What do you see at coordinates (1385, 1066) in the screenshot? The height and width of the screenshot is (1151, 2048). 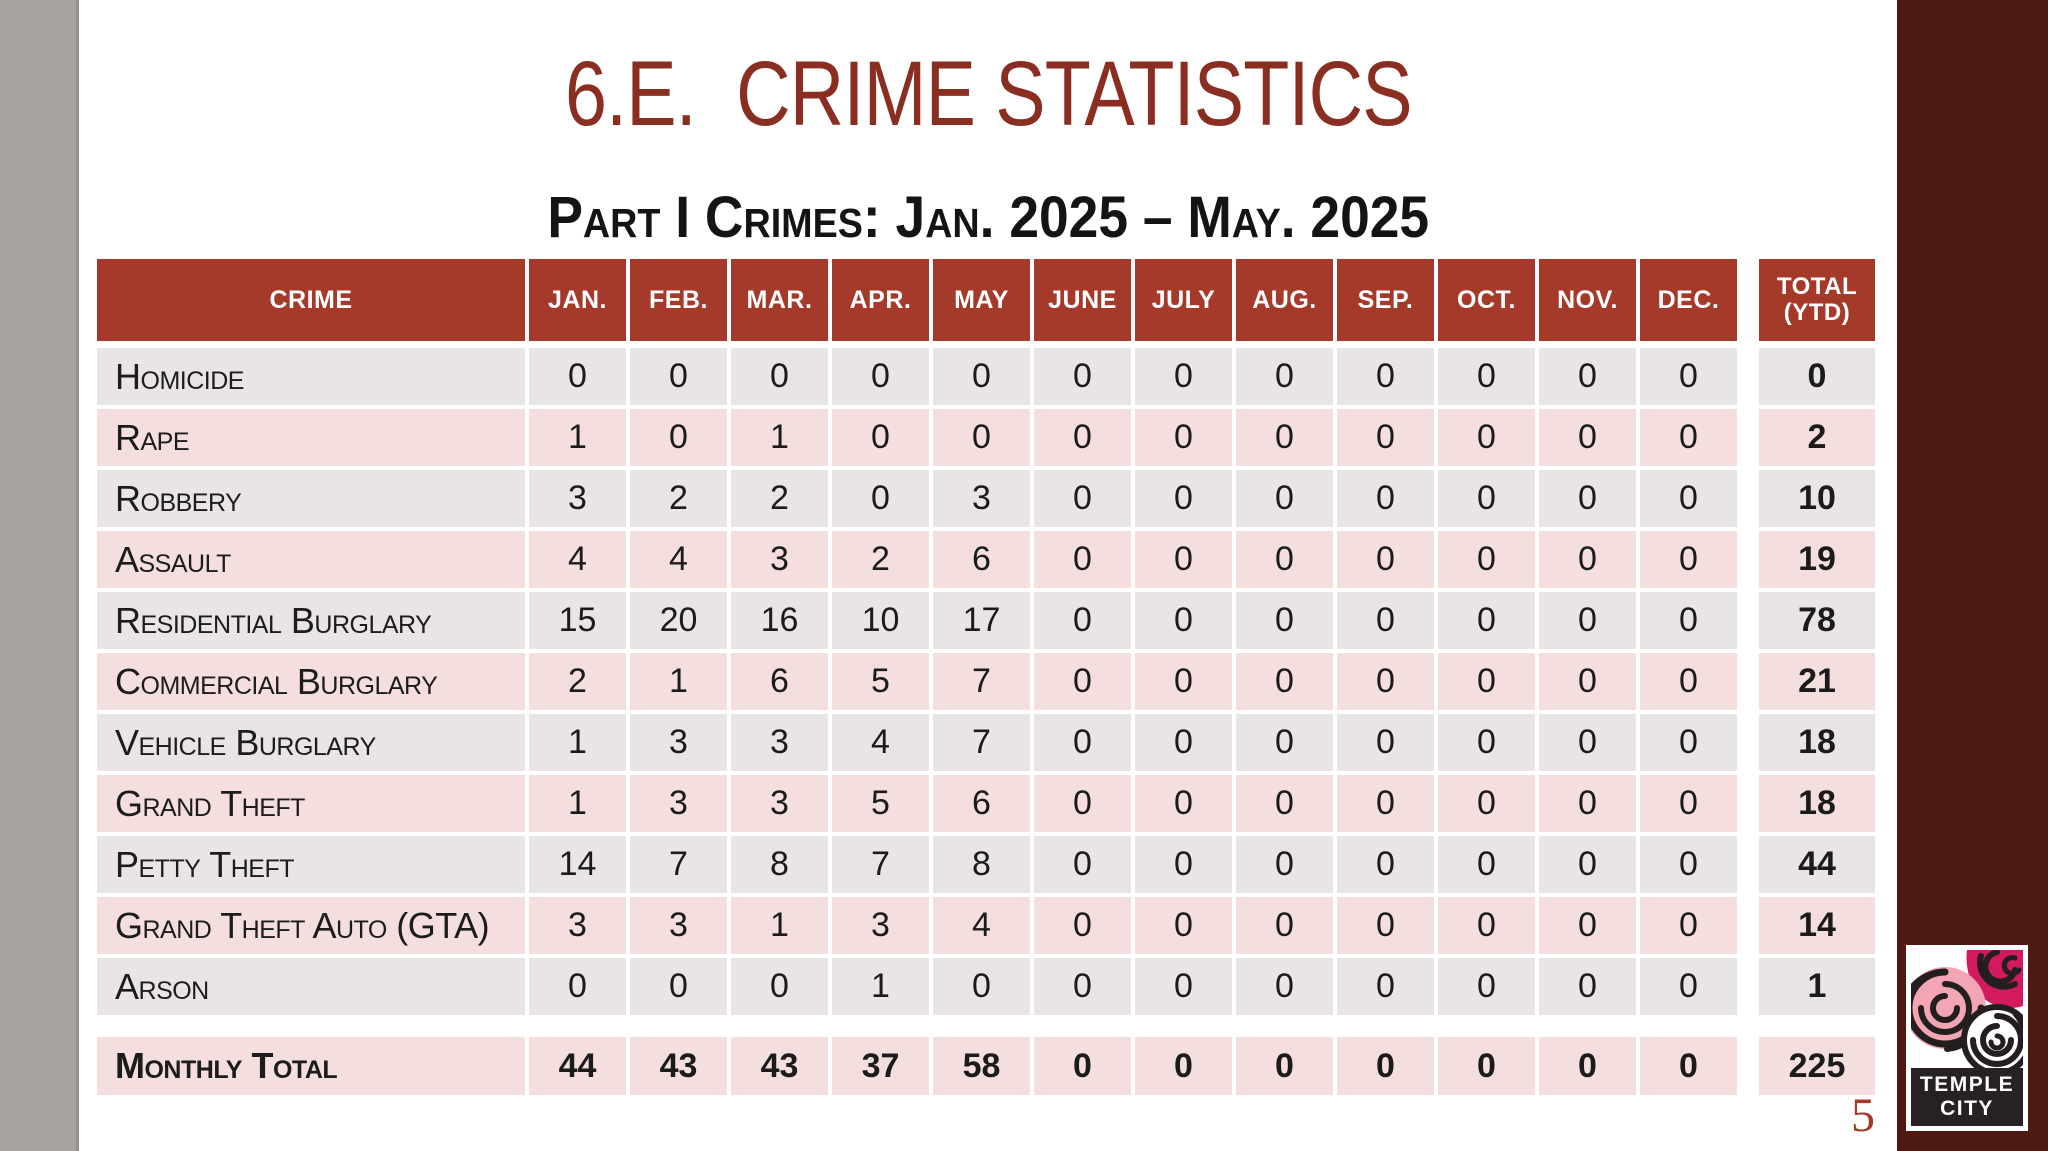 I see `sep-monthly-total-cell: 0` at bounding box center [1385, 1066].